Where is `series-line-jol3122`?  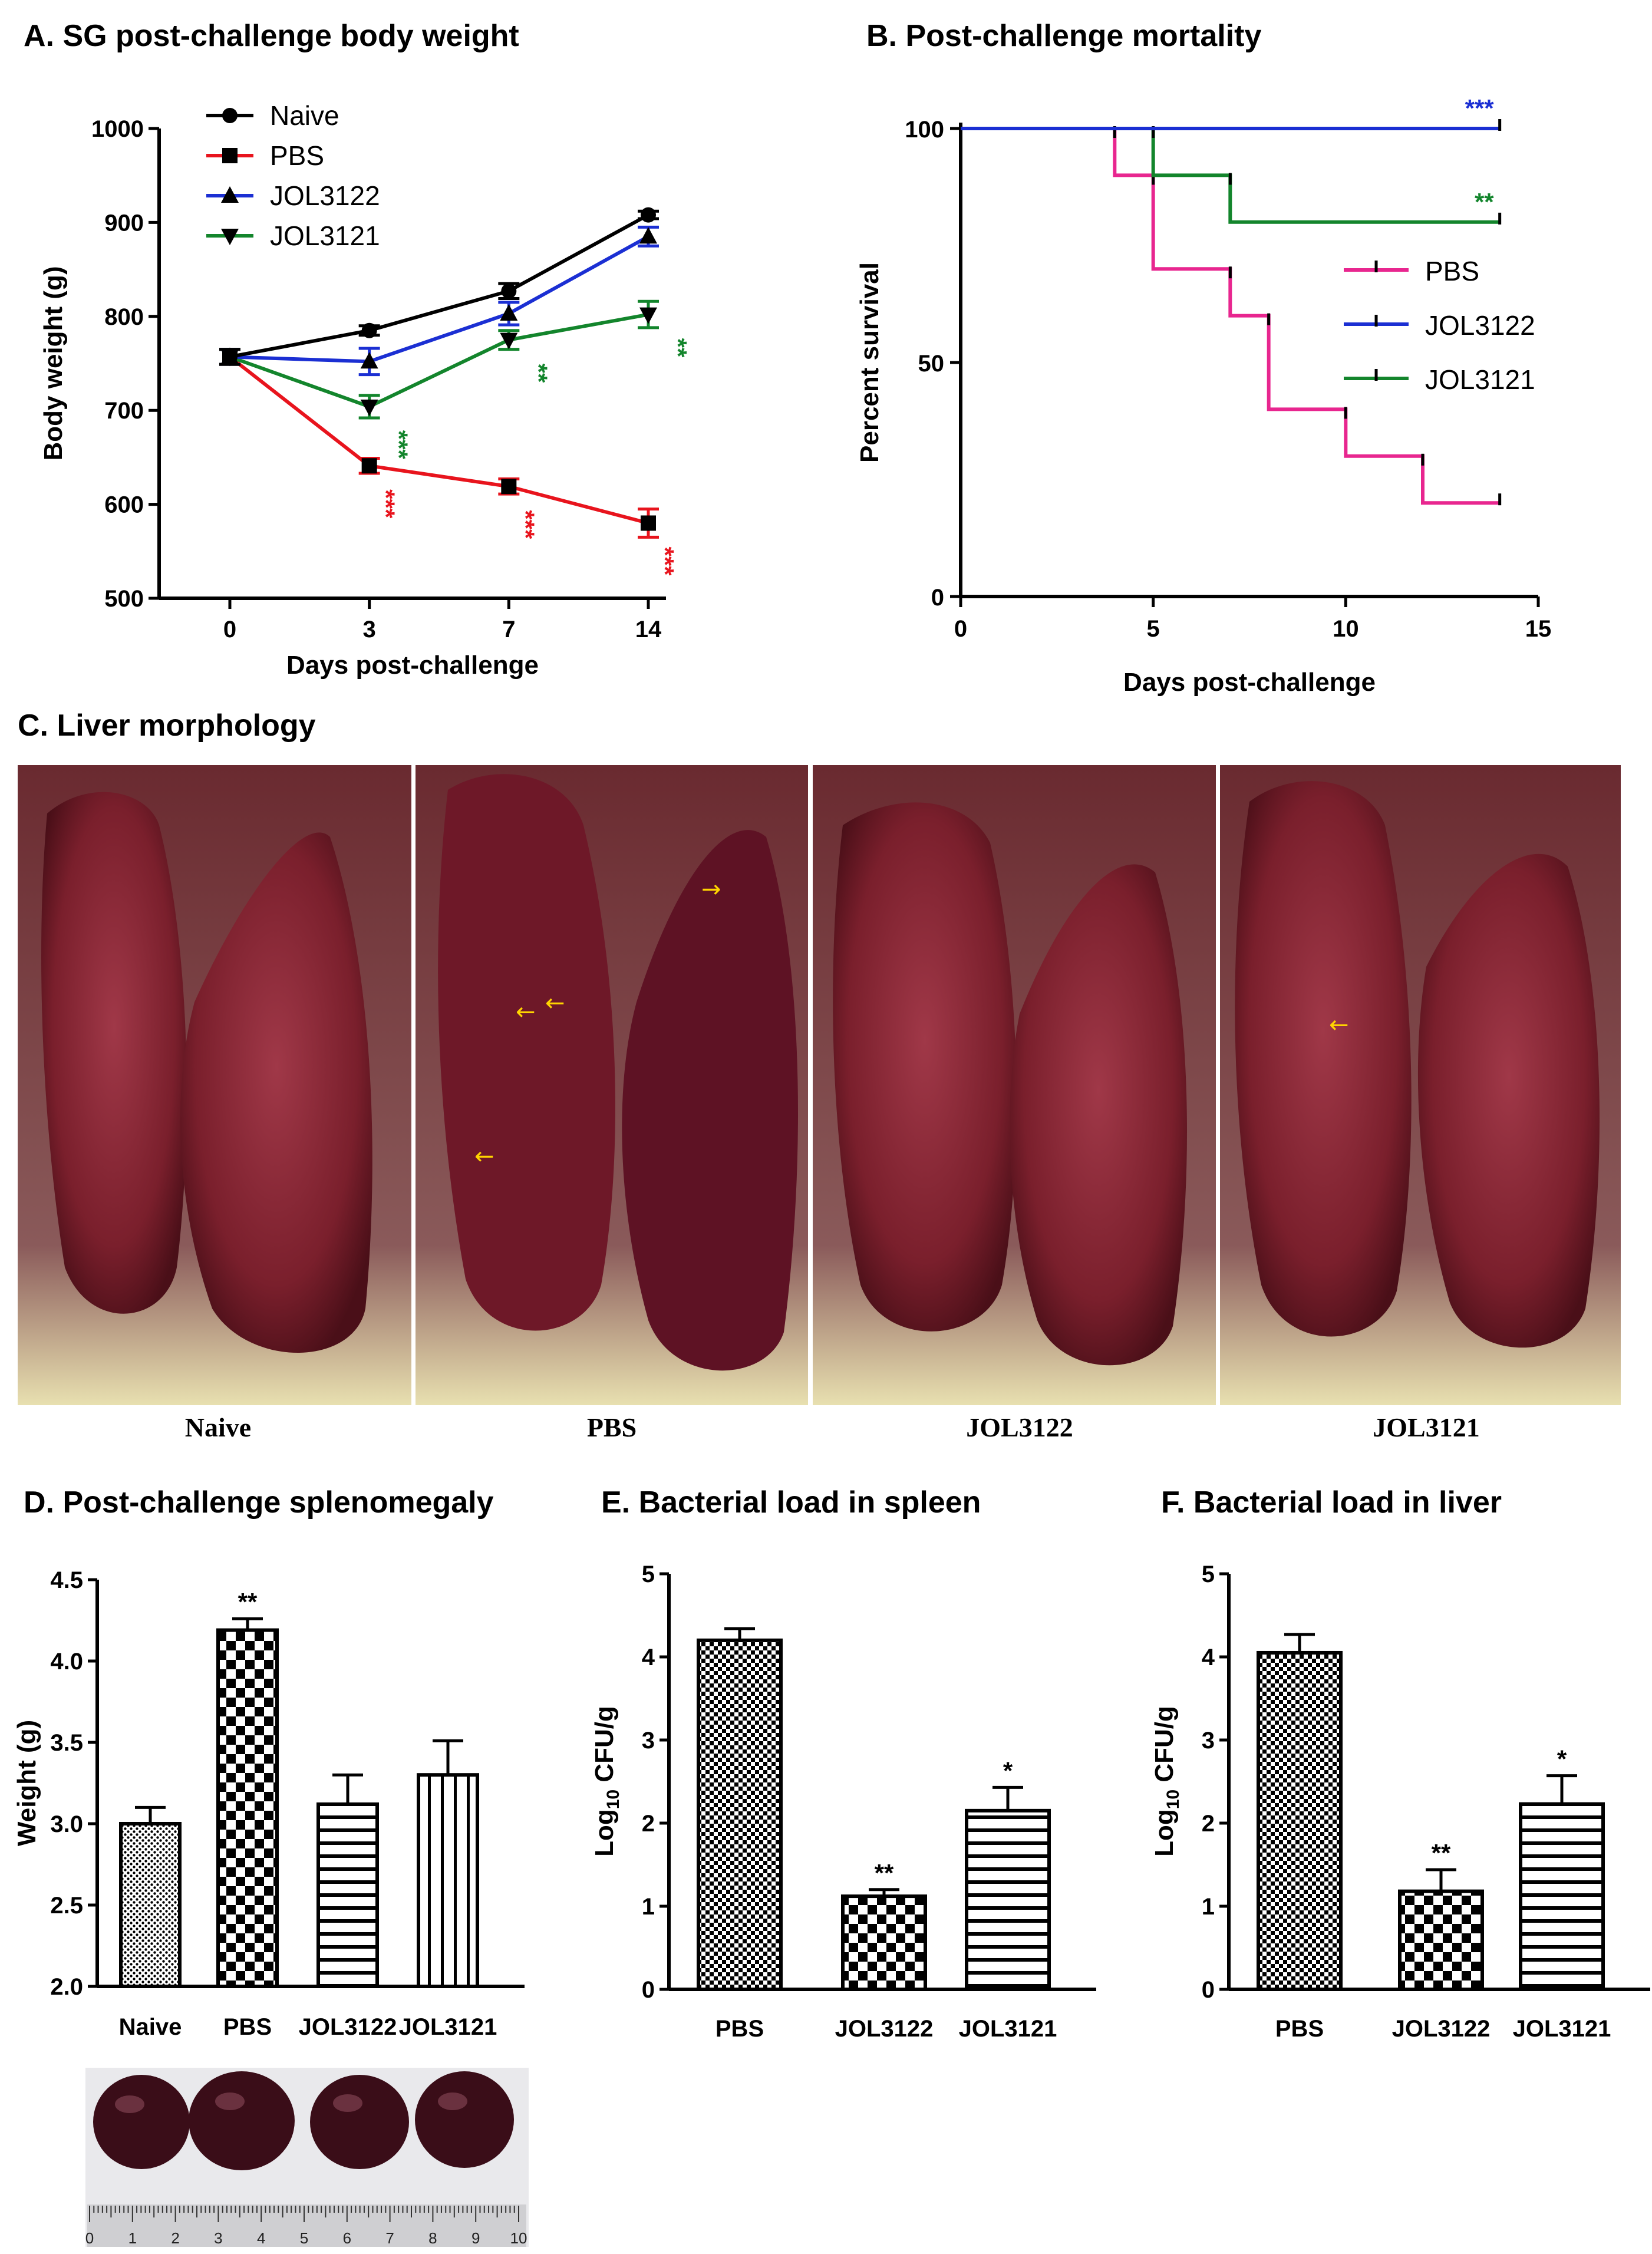
series-line-jol3122 is located at coordinates (439, 299).